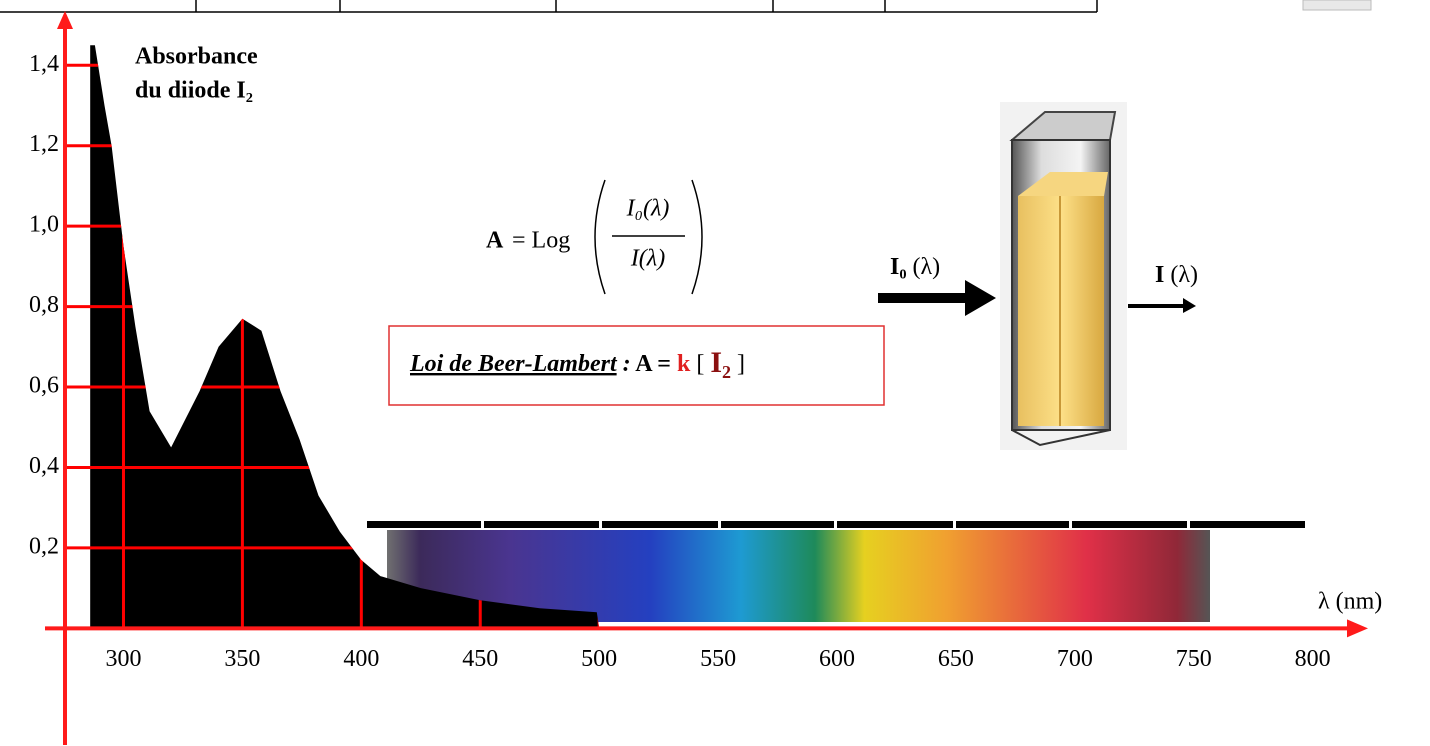 This screenshot has width=1430, height=746. What do you see at coordinates (44, 386) in the screenshot?
I see `y-tick-label: 0,6` at bounding box center [44, 386].